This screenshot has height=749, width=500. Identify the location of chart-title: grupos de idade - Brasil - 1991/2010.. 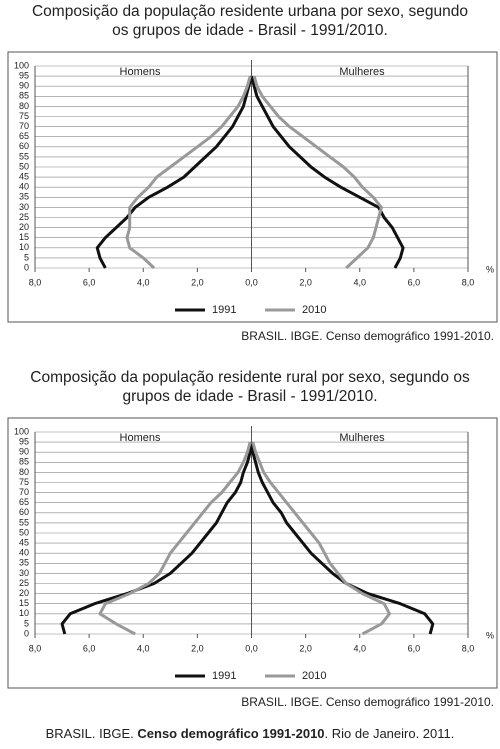
(249, 396).